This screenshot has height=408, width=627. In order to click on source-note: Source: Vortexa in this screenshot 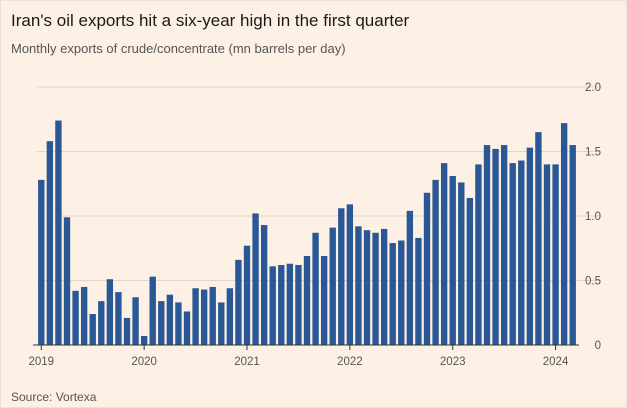, I will do `click(54, 397)`.